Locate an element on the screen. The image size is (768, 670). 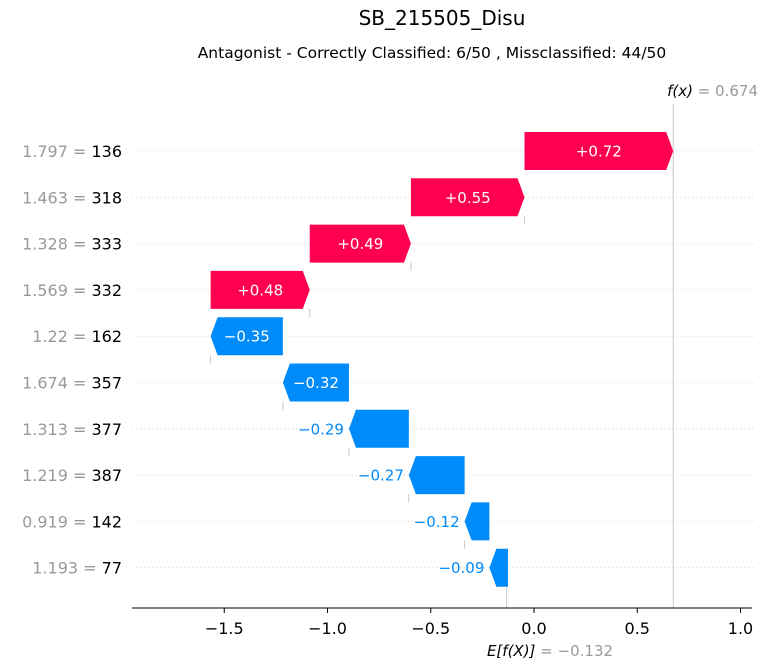
feature-label: 1.313 = 377 is located at coordinates (72, 429).